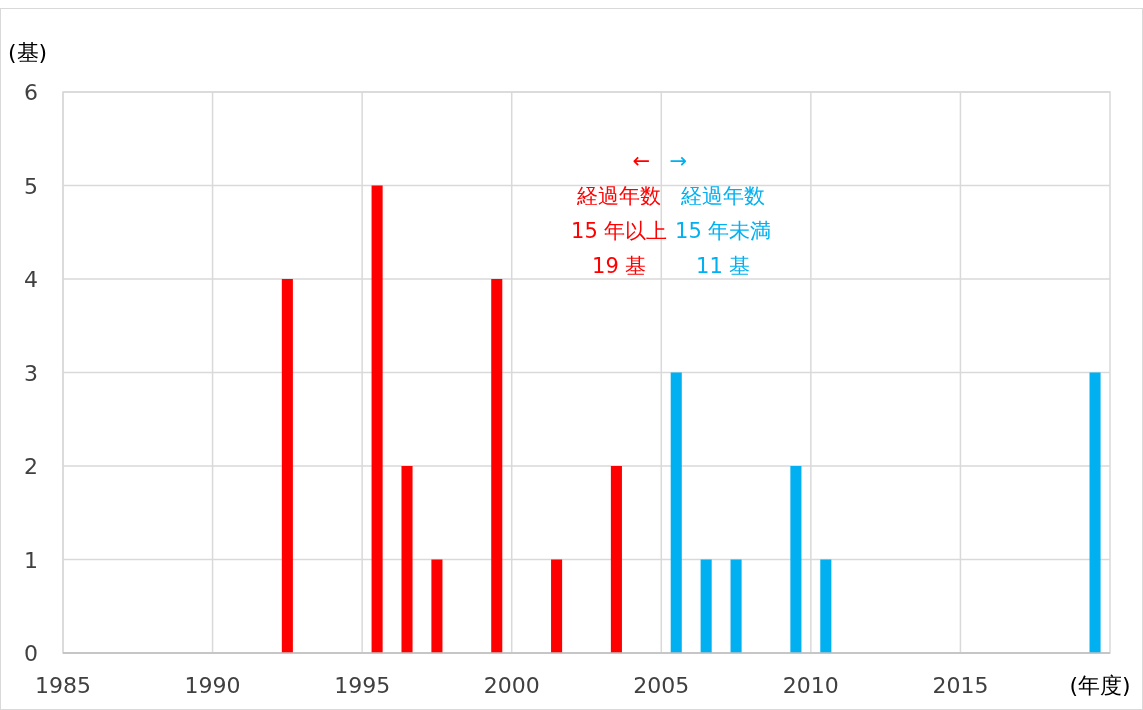 Image resolution: width=1143 pixels, height=710 pixels. I want to click on y-tick-label: 4, so click(31, 279).